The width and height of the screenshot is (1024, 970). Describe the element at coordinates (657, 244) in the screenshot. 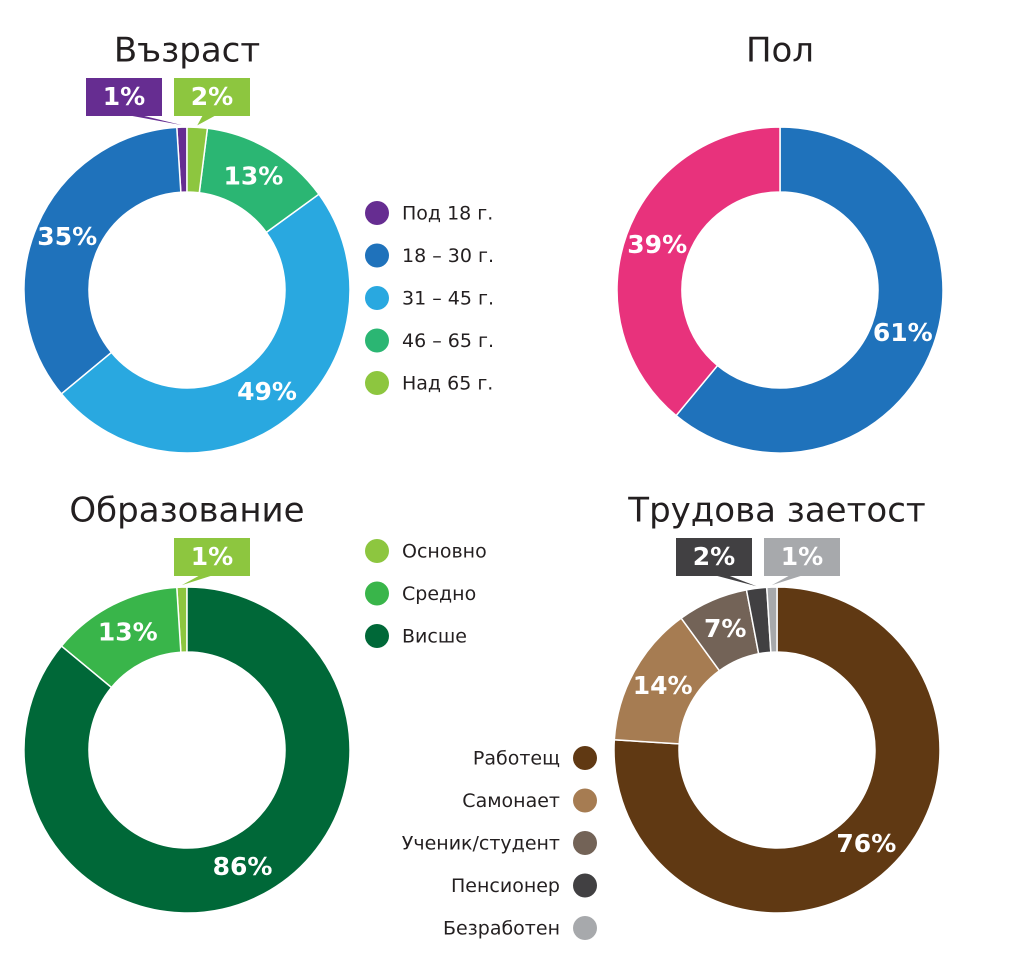

I see `slice-label: 39%` at that location.